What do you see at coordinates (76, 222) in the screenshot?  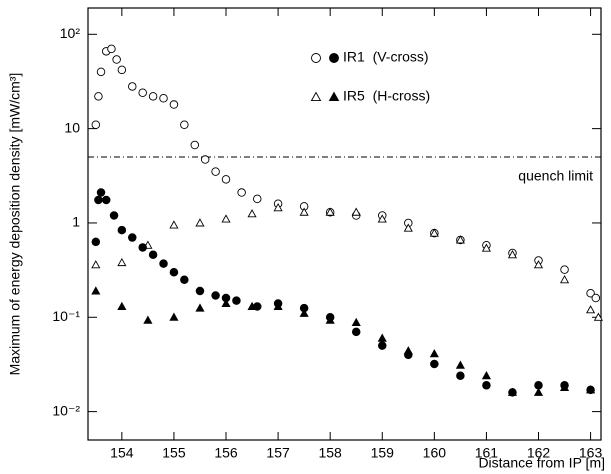 I see `y-tick-label: 1` at bounding box center [76, 222].